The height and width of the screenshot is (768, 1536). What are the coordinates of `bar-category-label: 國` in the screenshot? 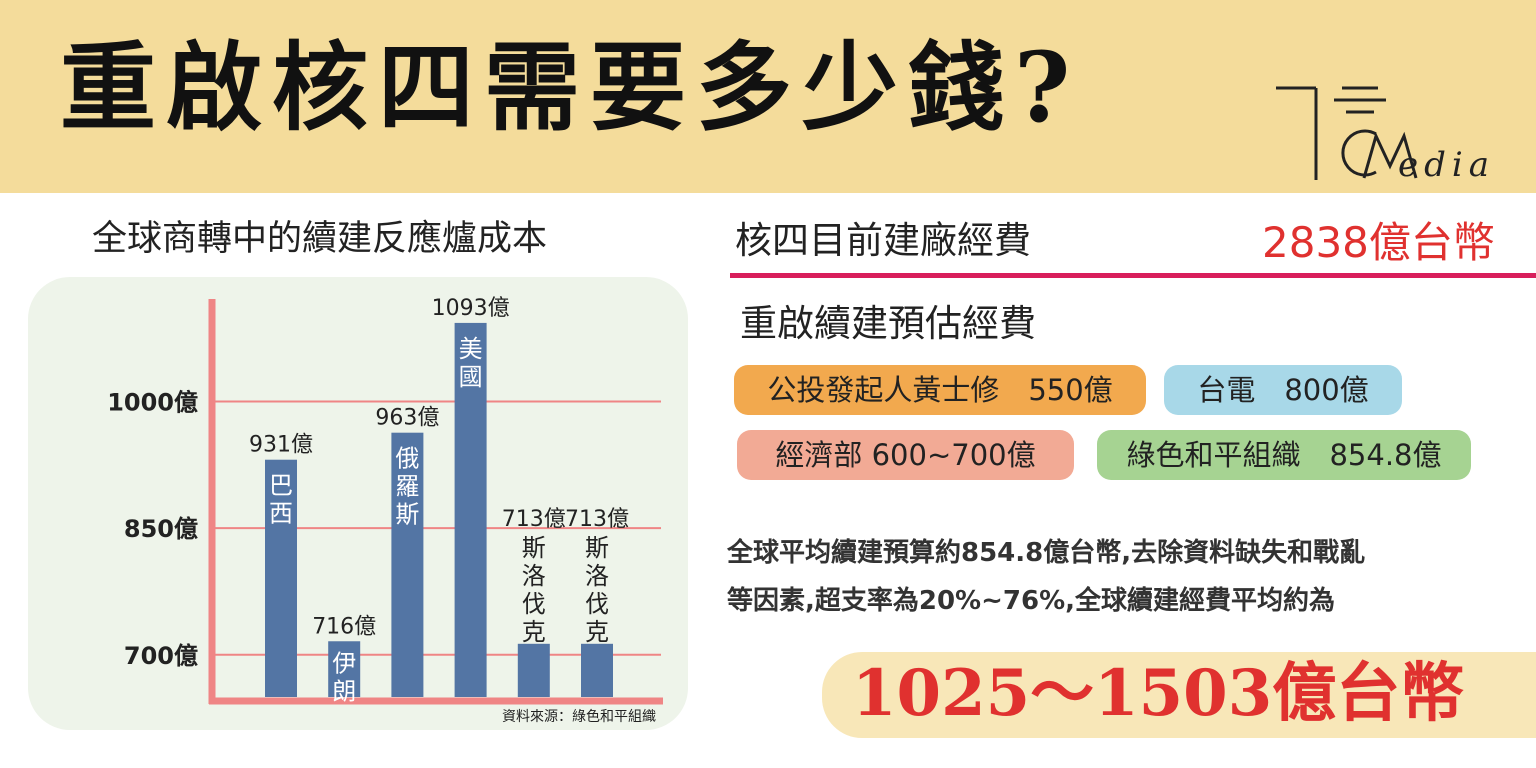 It's located at (471, 377).